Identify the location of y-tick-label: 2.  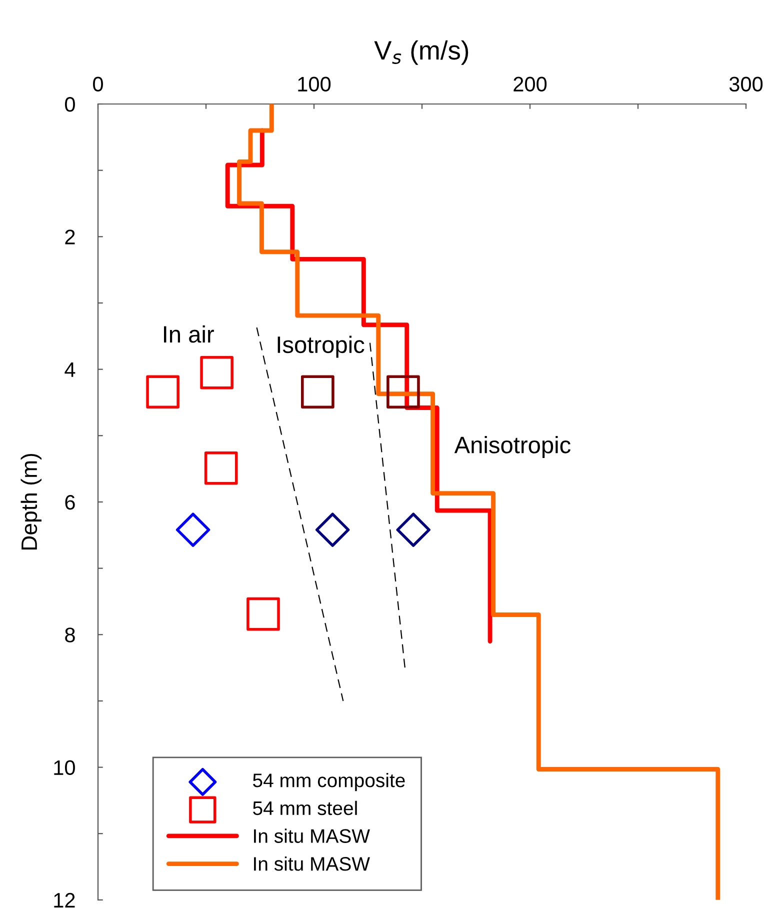
(70, 237).